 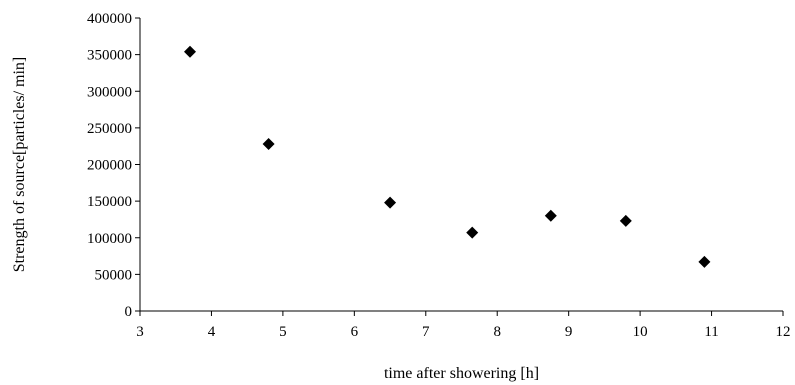 I want to click on y-axis-title: Strength of source[particles/ min], so click(x=19, y=165).